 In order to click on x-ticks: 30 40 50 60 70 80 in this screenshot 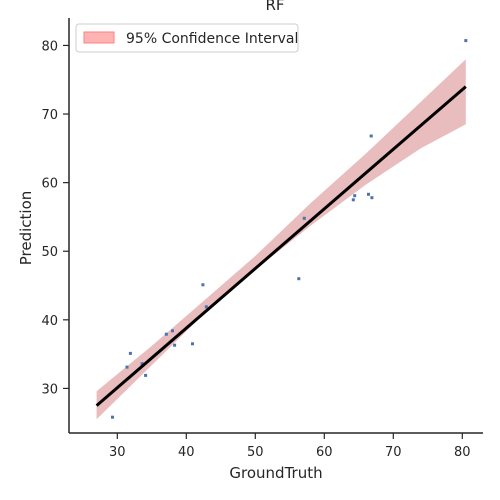, I will do `click(290, 446)`.